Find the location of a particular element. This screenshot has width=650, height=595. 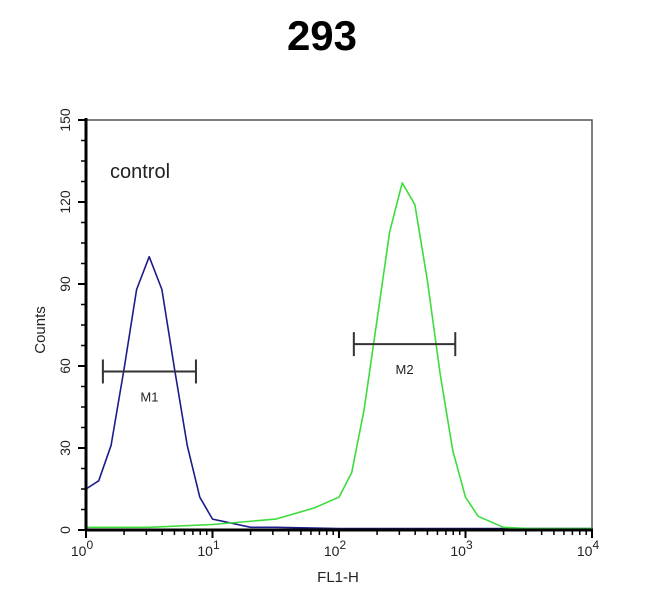

marker-label: M1 is located at coordinates (149, 396).